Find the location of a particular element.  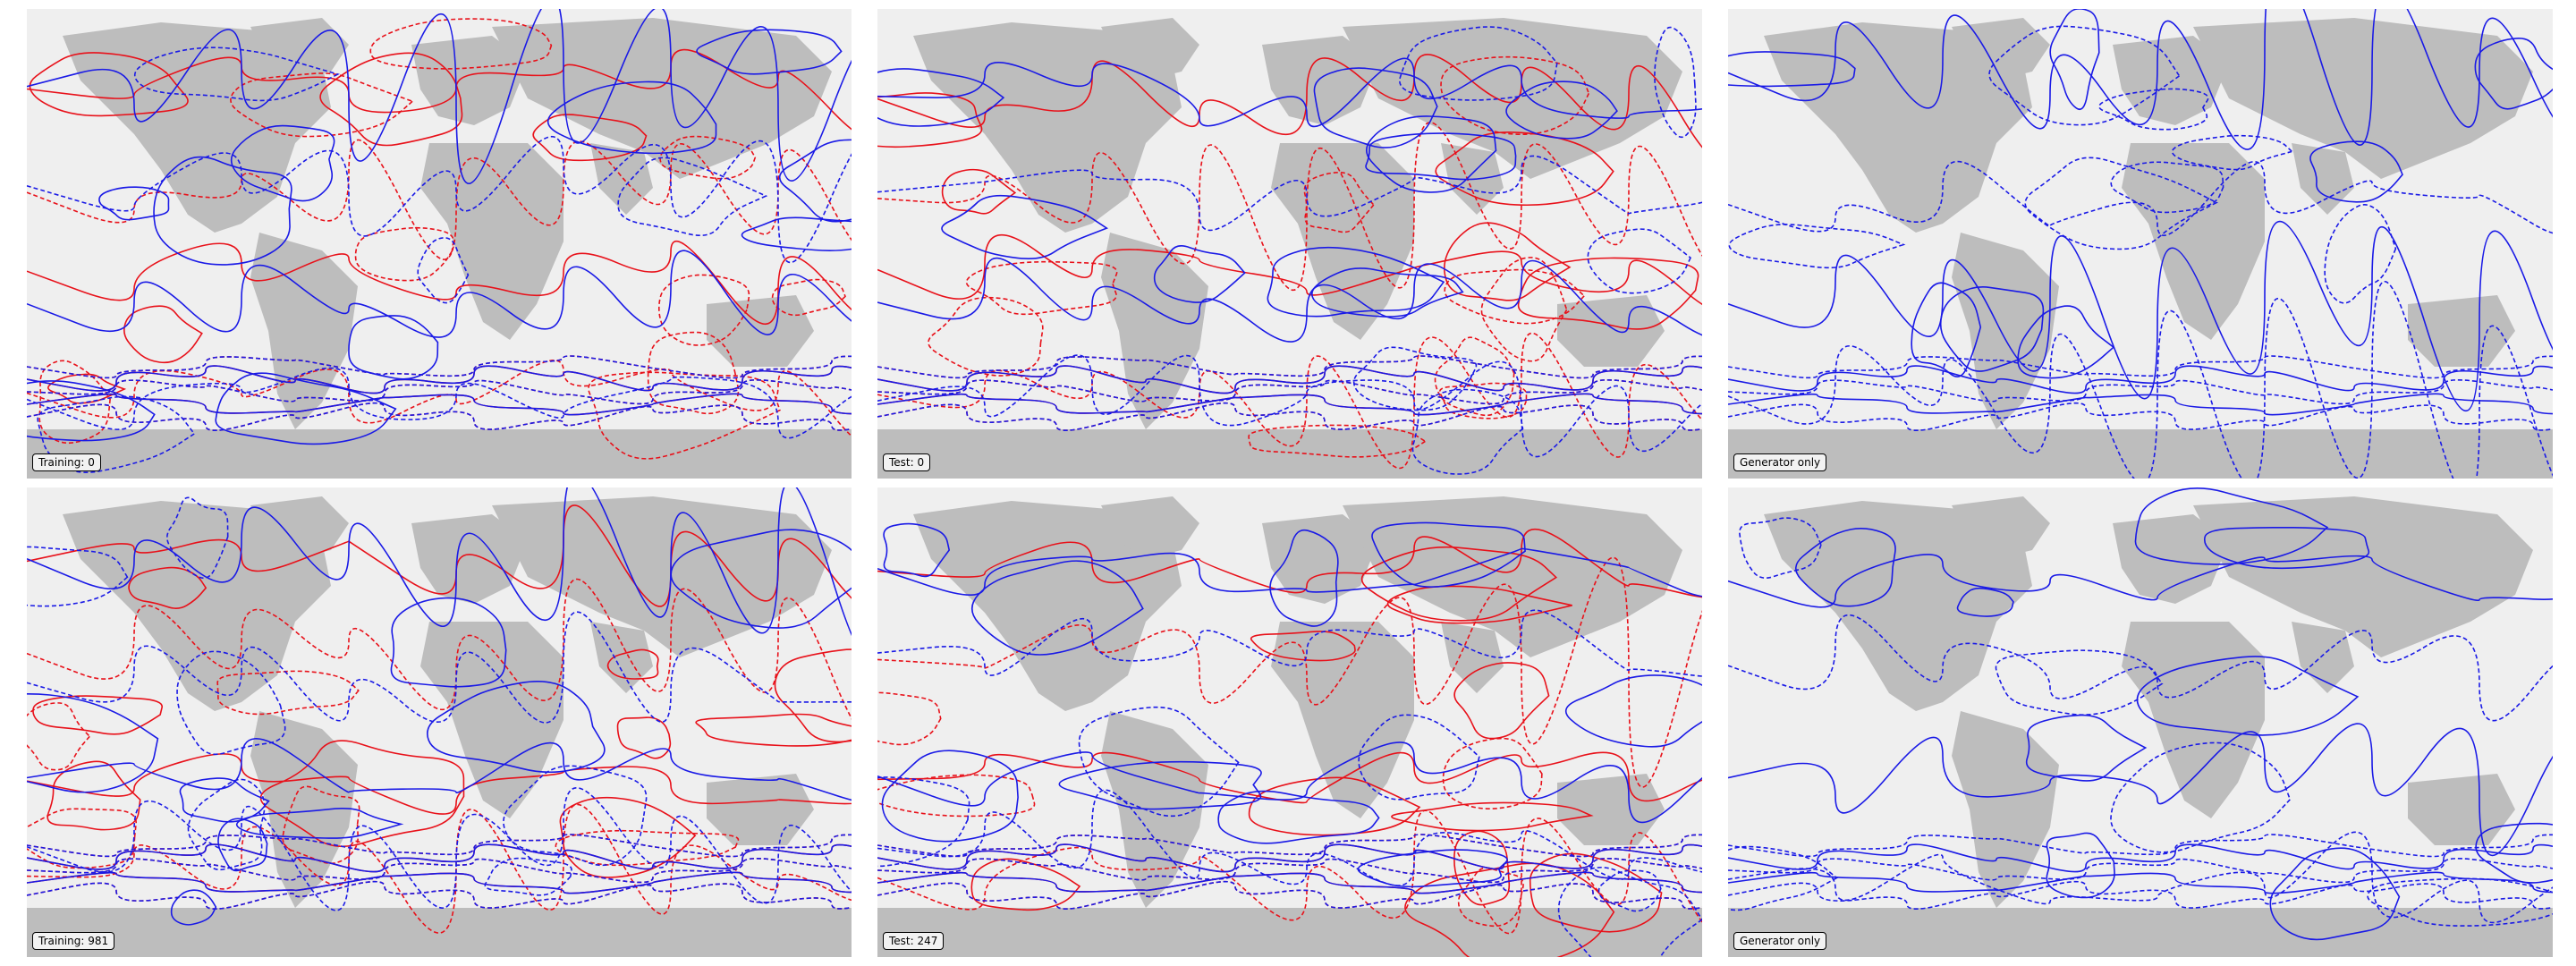

panel-label: Training: 981 is located at coordinates (73, 941).